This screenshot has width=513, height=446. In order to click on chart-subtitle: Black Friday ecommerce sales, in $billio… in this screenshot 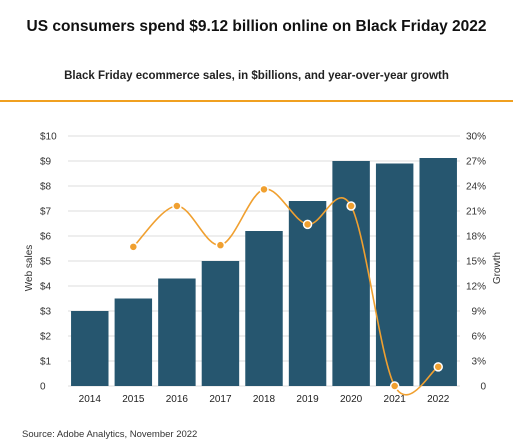, I will do `click(256, 76)`.